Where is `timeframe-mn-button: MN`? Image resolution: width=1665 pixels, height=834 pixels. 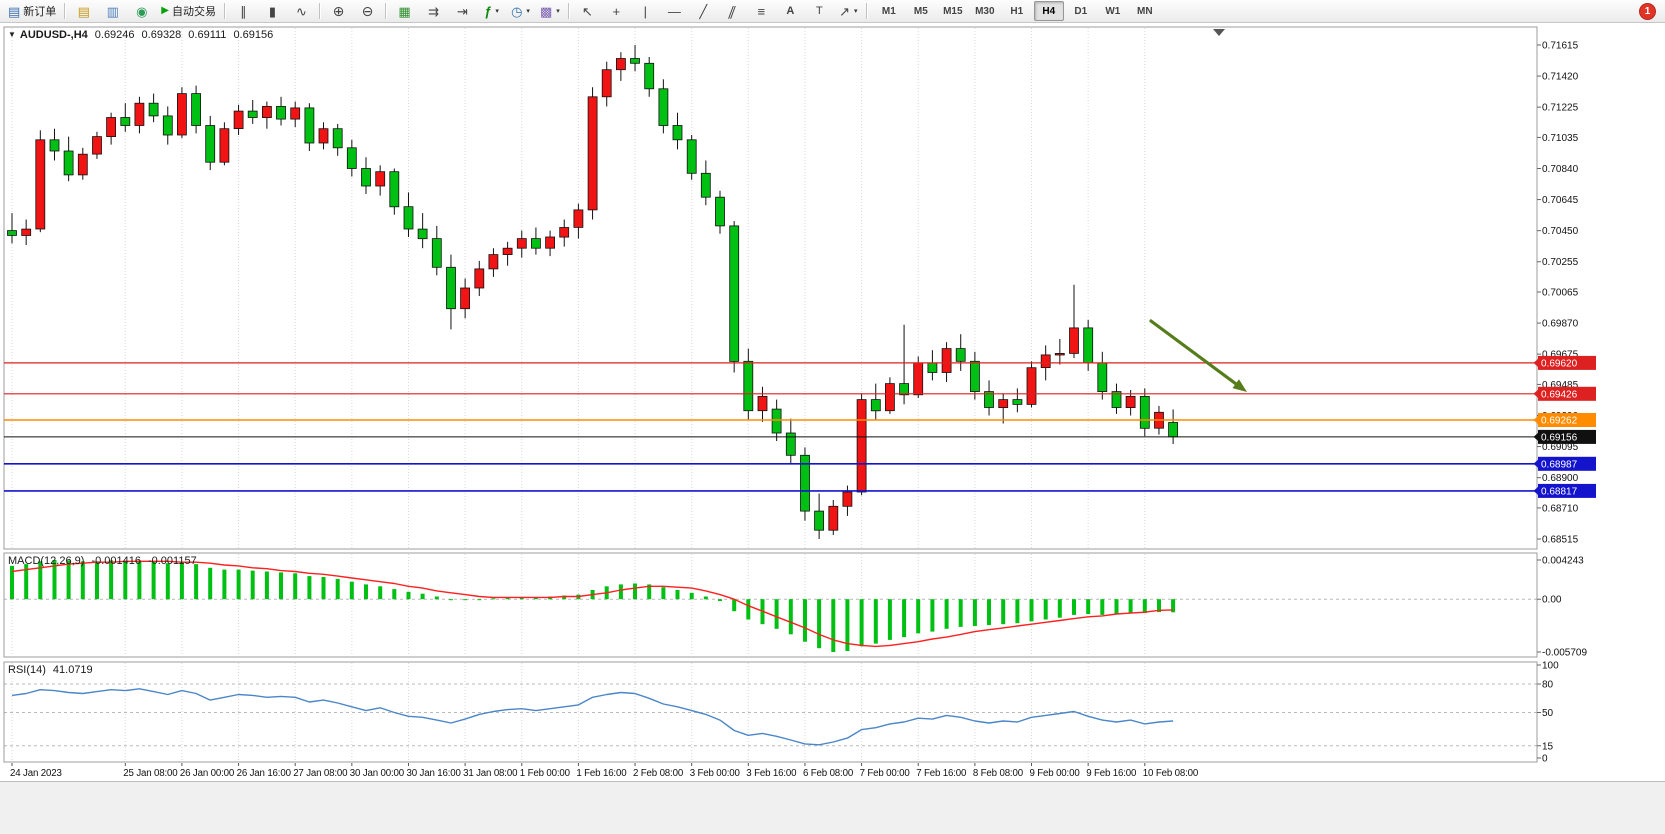
timeframe-mn-button: MN is located at coordinates (1145, 11).